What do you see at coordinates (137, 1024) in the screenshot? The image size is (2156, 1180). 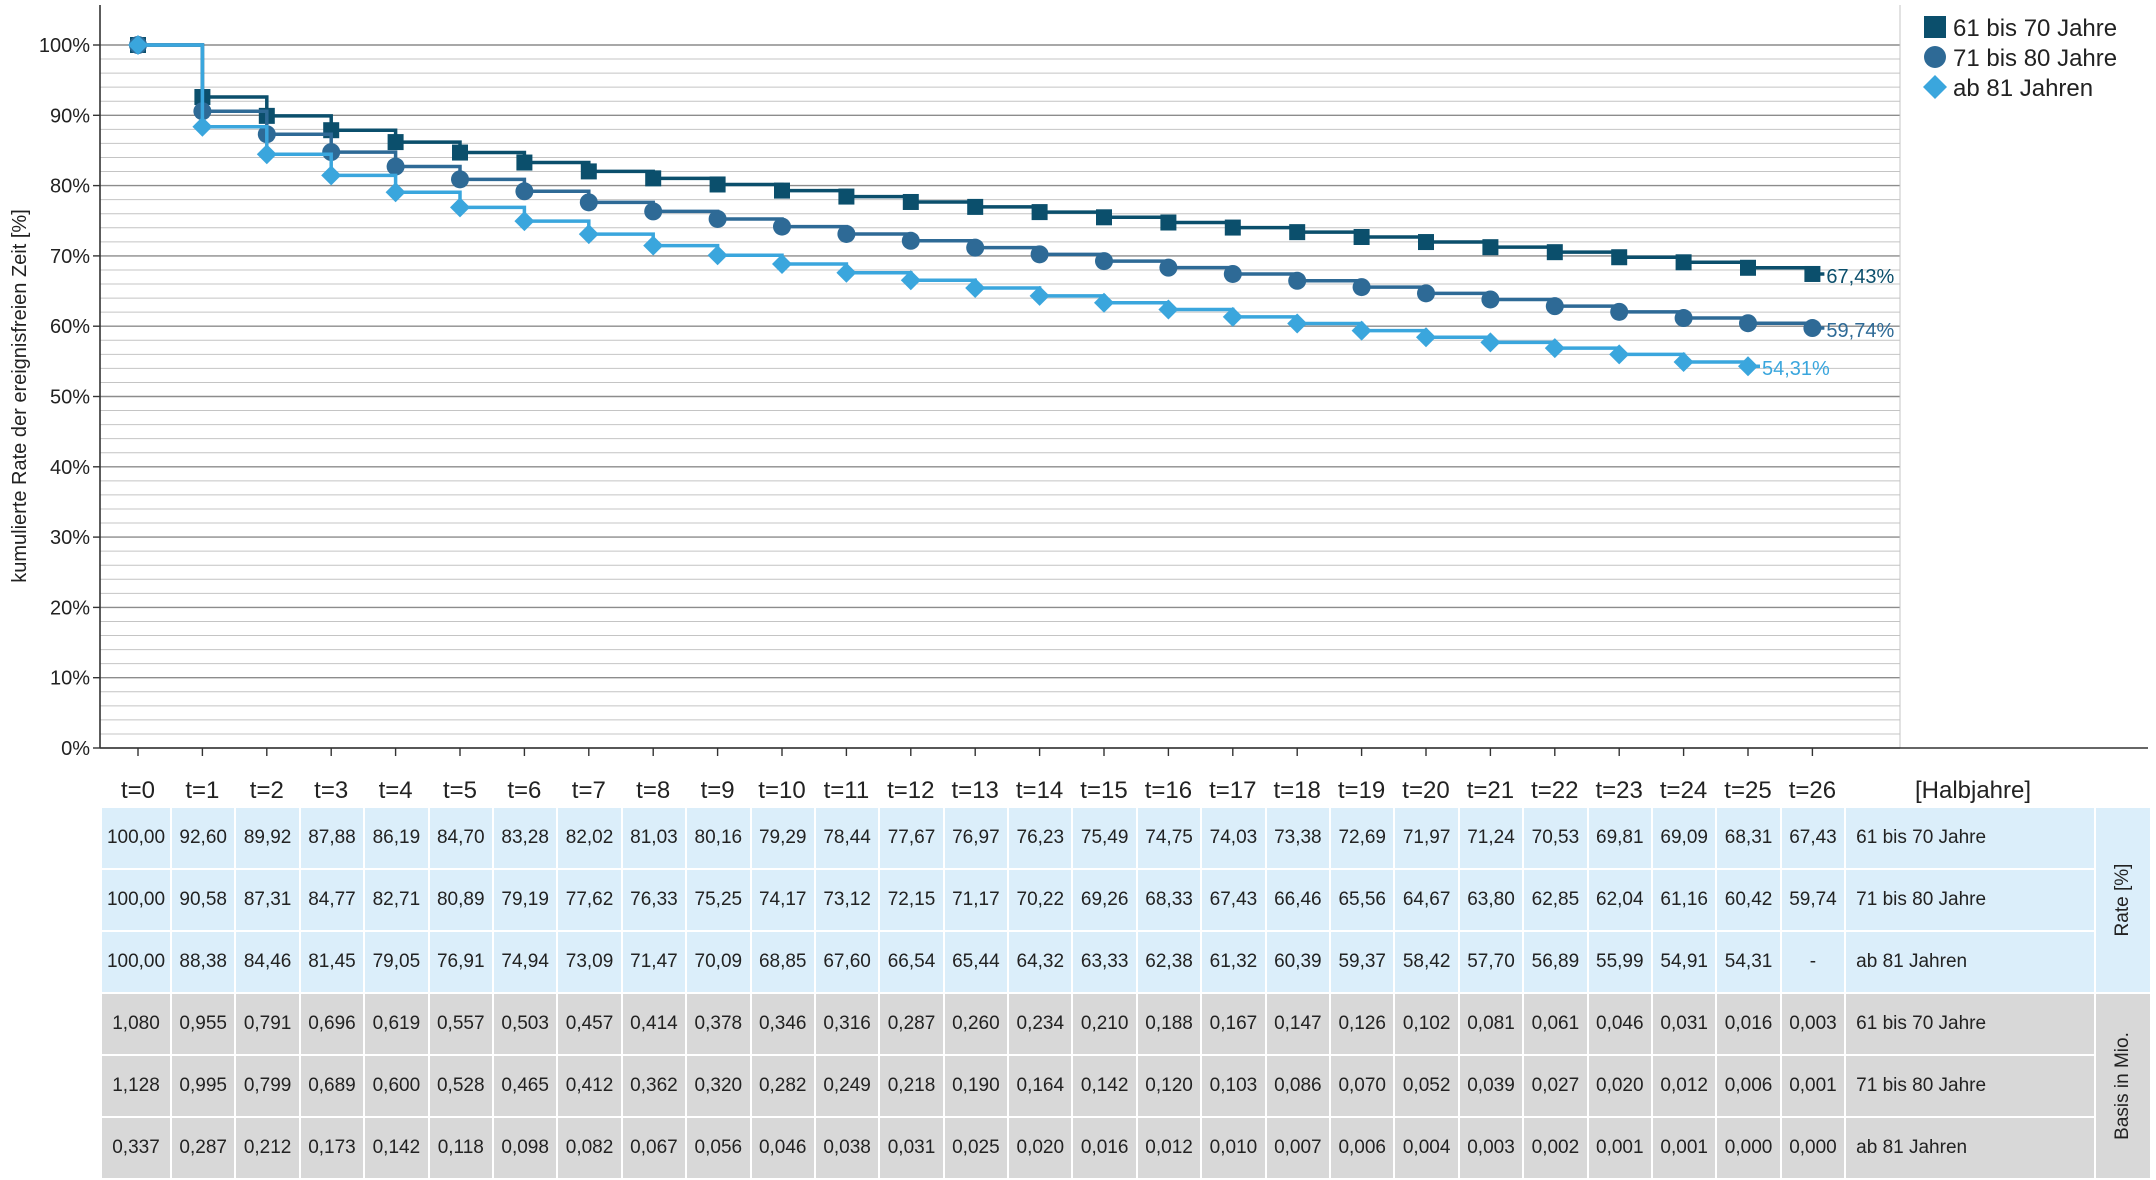 I see `table-cell: 1,080` at bounding box center [137, 1024].